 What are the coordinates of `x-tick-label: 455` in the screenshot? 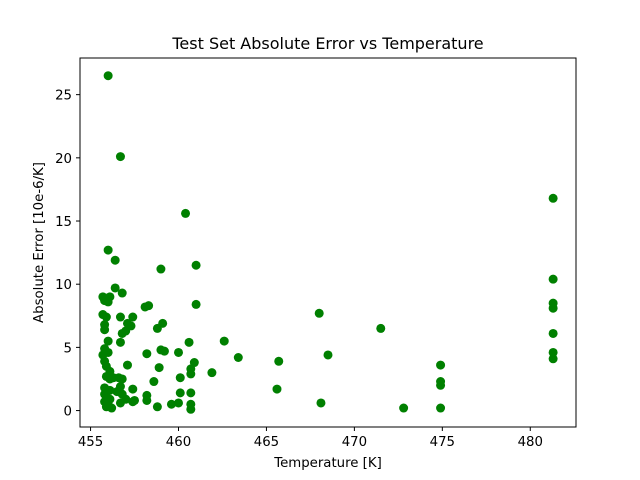 It's located at (90, 442).